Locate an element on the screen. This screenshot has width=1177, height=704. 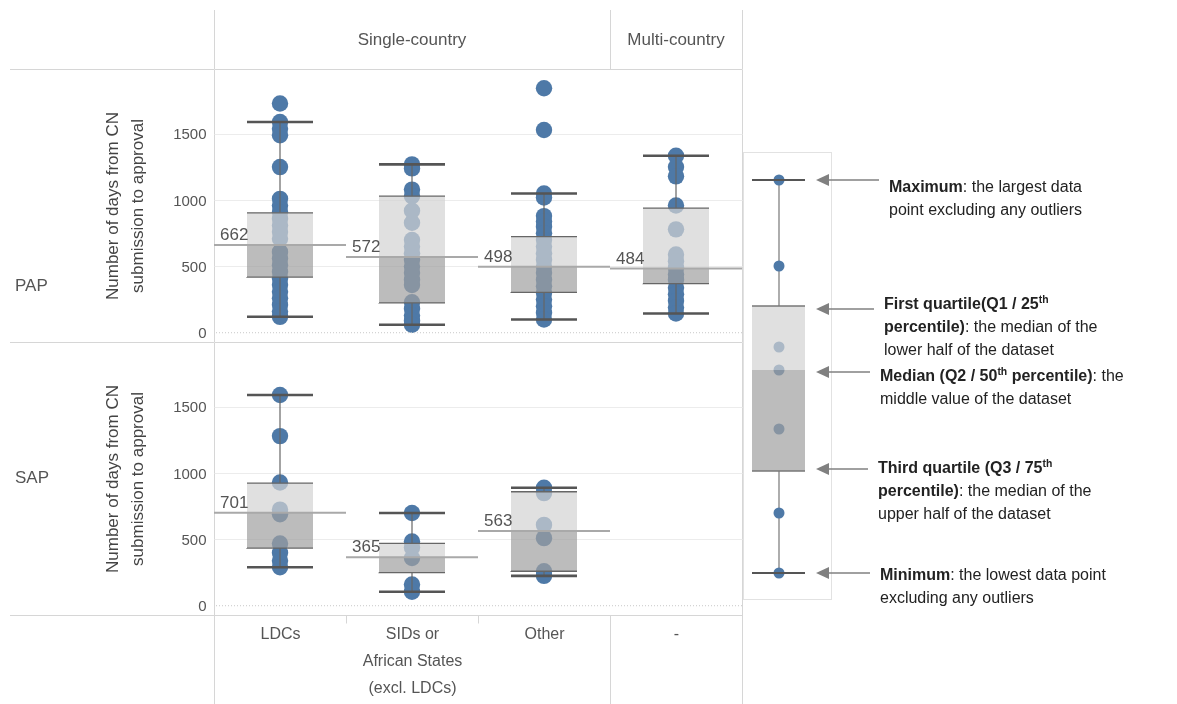
text: Median (Q2 / 50$^{th}$ percentile): the middle value of the dataset is located at coordinates (1002, 386).